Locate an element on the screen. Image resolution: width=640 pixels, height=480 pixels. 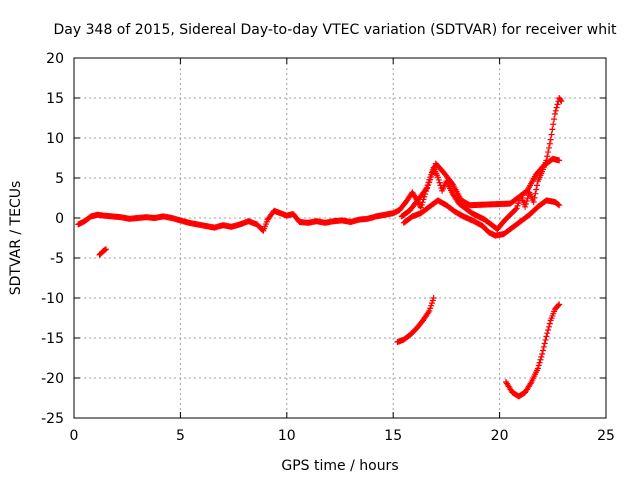
y-tick-label: 0 is located at coordinates (59, 219).